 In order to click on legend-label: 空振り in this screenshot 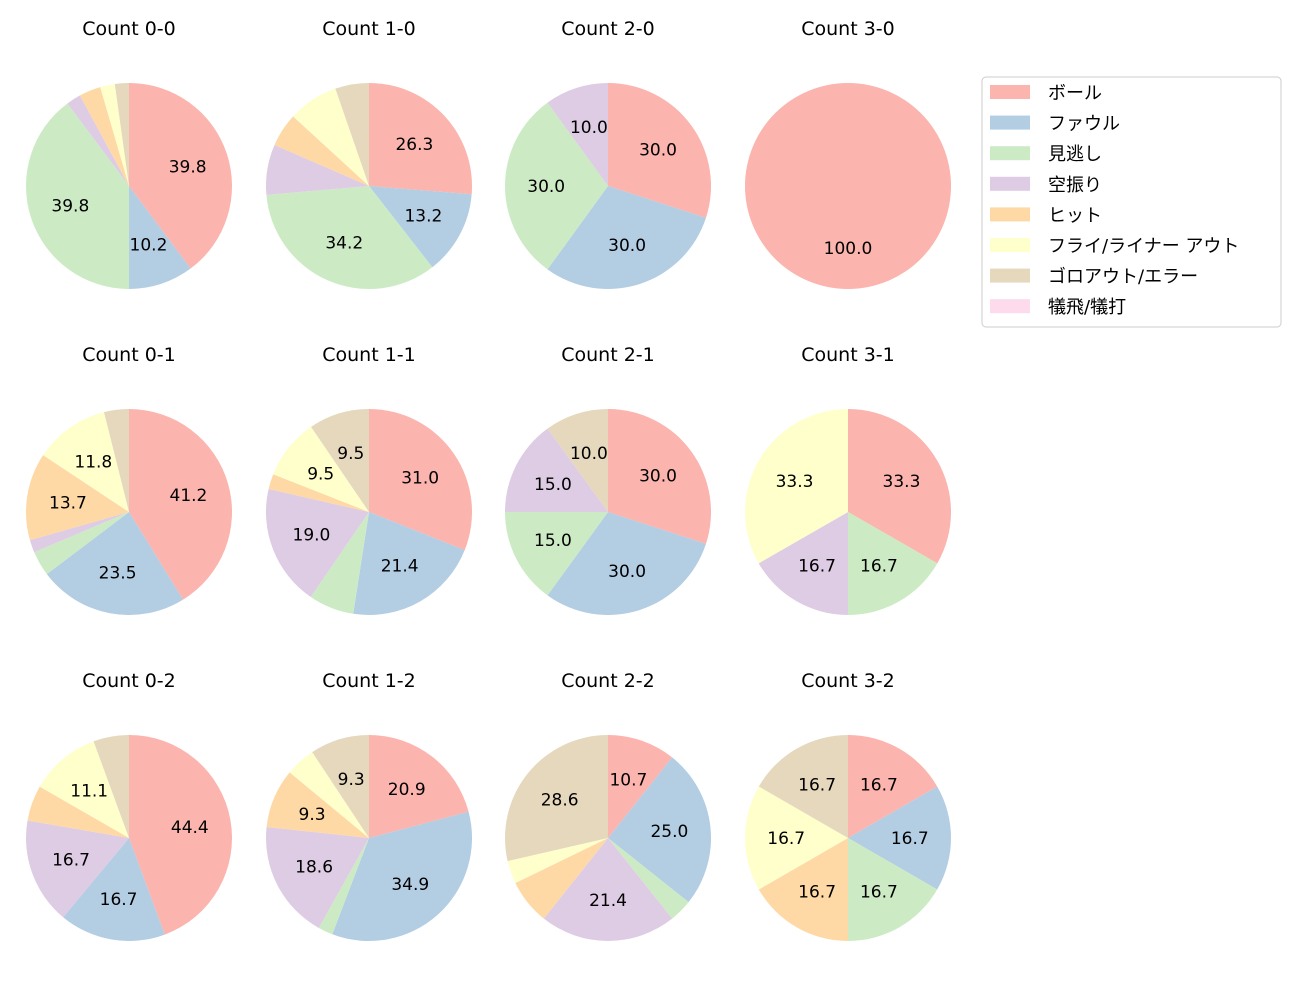, I will do `click(1075, 185)`.